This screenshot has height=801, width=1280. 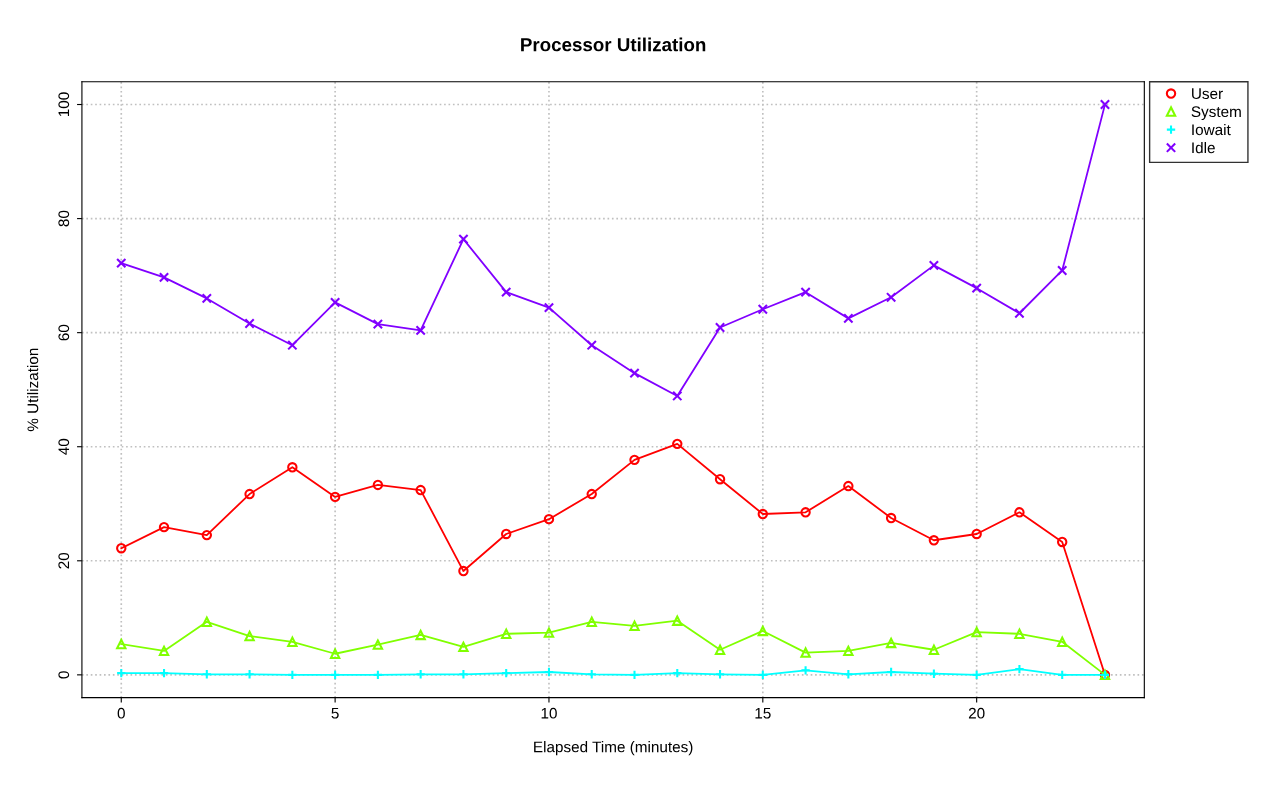 What do you see at coordinates (1207, 94) in the screenshot?
I see `legend-label: User` at bounding box center [1207, 94].